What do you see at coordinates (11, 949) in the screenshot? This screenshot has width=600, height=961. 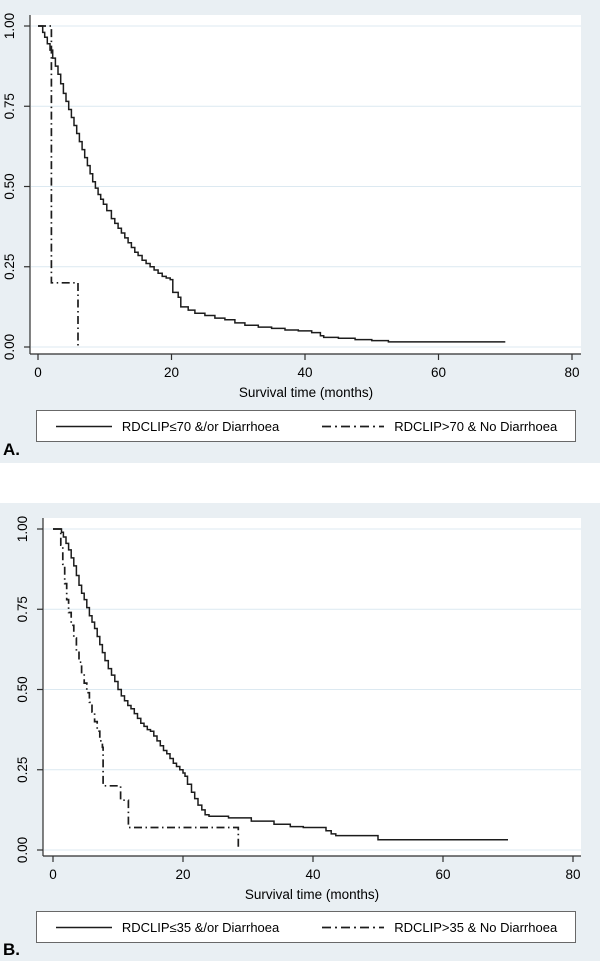 I see `panel-label-b: B.` at bounding box center [11, 949].